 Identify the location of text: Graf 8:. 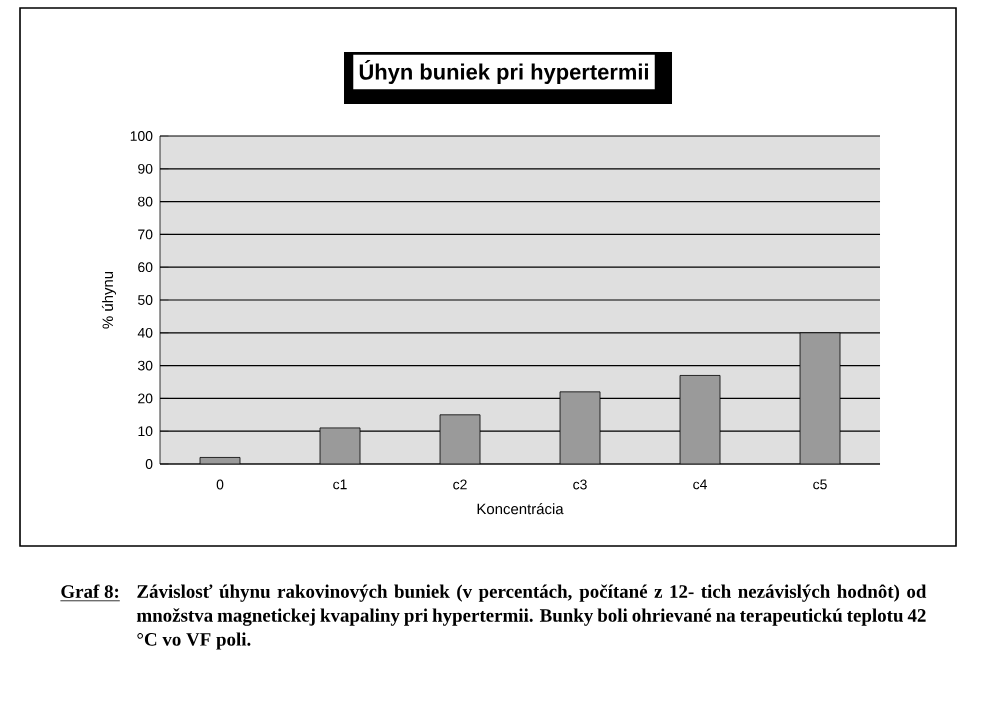
(90, 591).